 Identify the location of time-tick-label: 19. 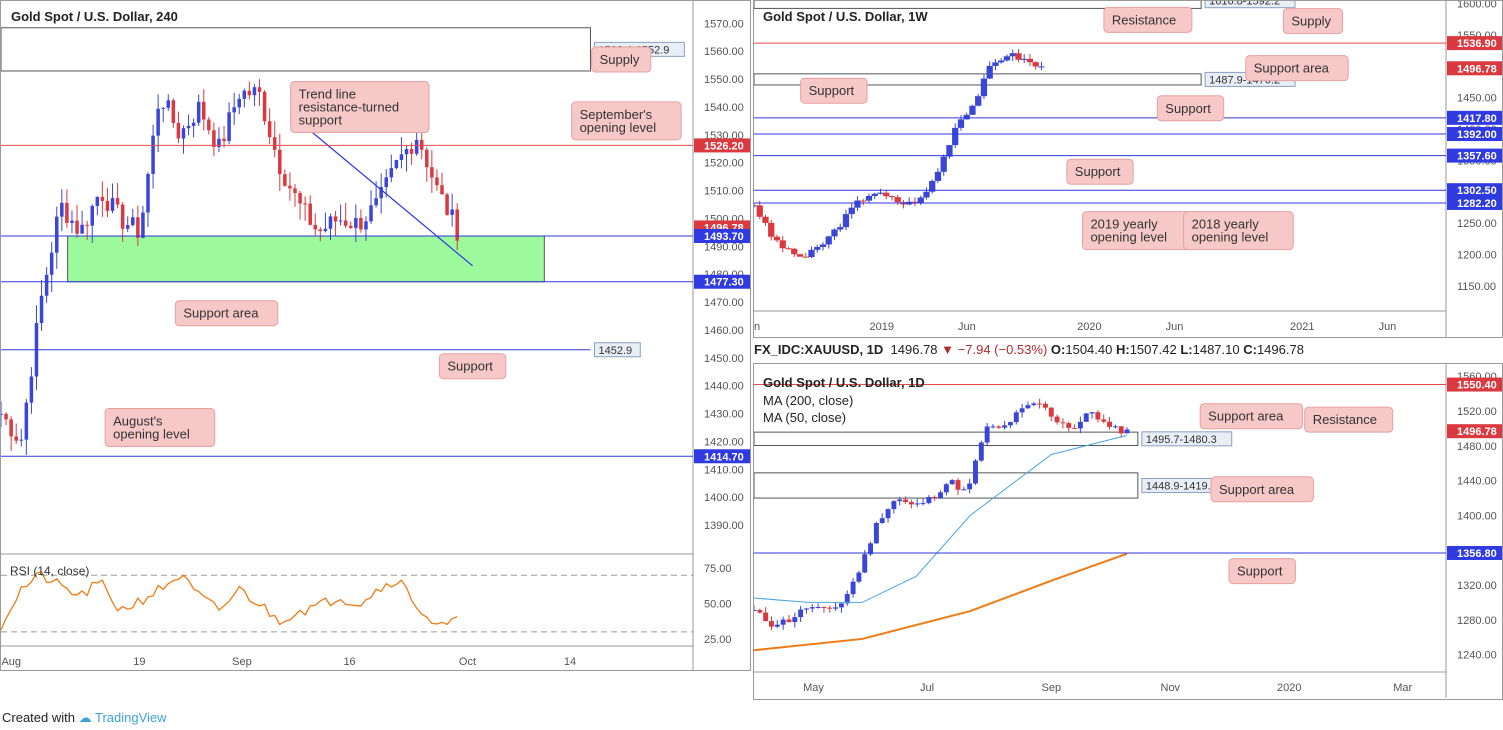
(139, 662).